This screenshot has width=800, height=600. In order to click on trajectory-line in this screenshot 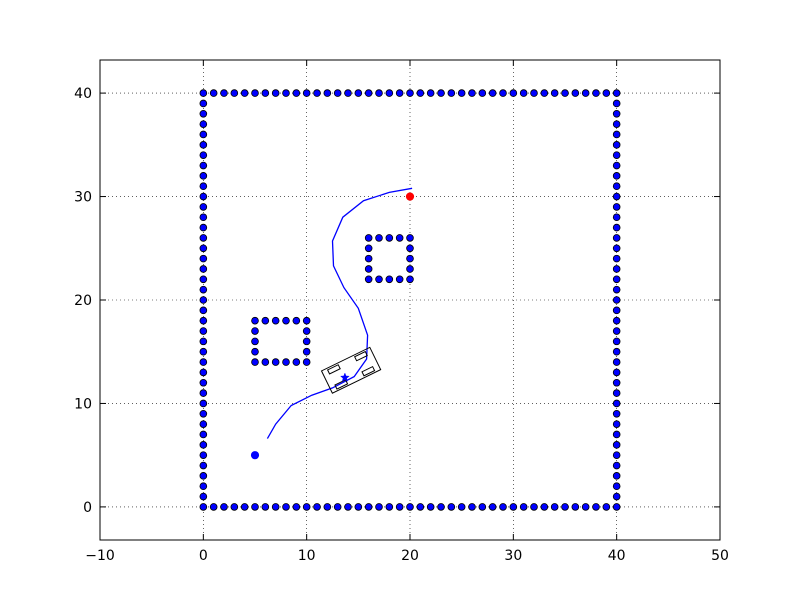, I will do `click(339, 313)`.